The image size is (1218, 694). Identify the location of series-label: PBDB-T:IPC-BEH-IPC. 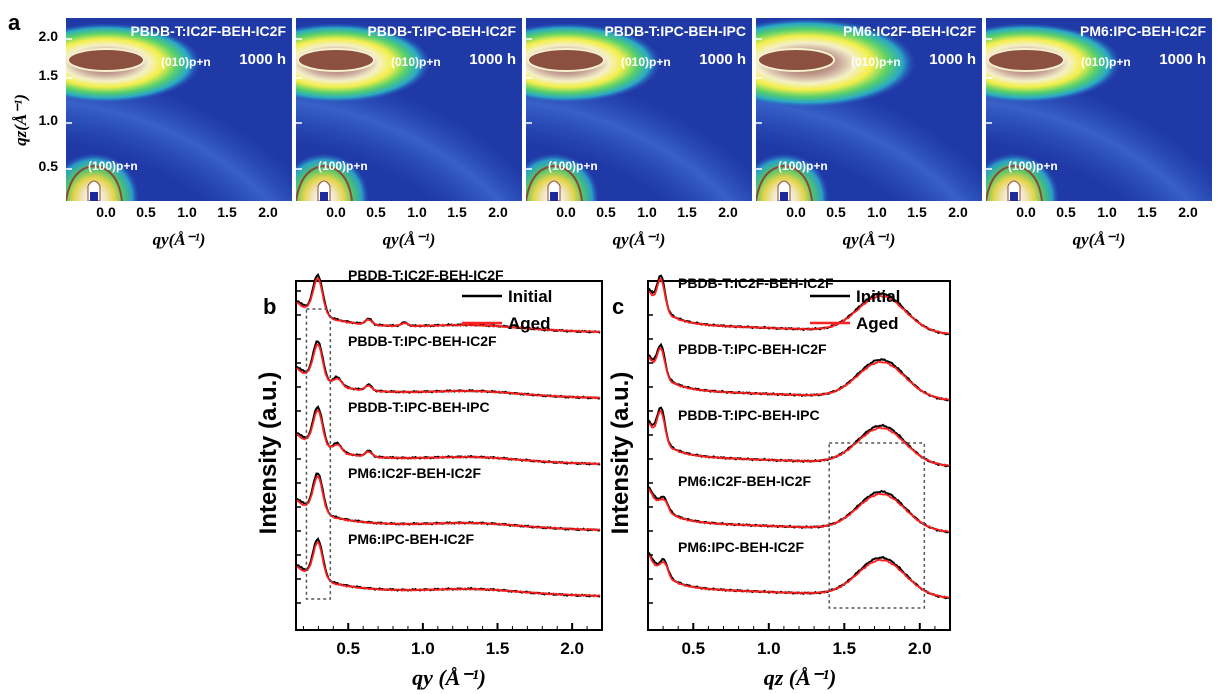
(419, 407).